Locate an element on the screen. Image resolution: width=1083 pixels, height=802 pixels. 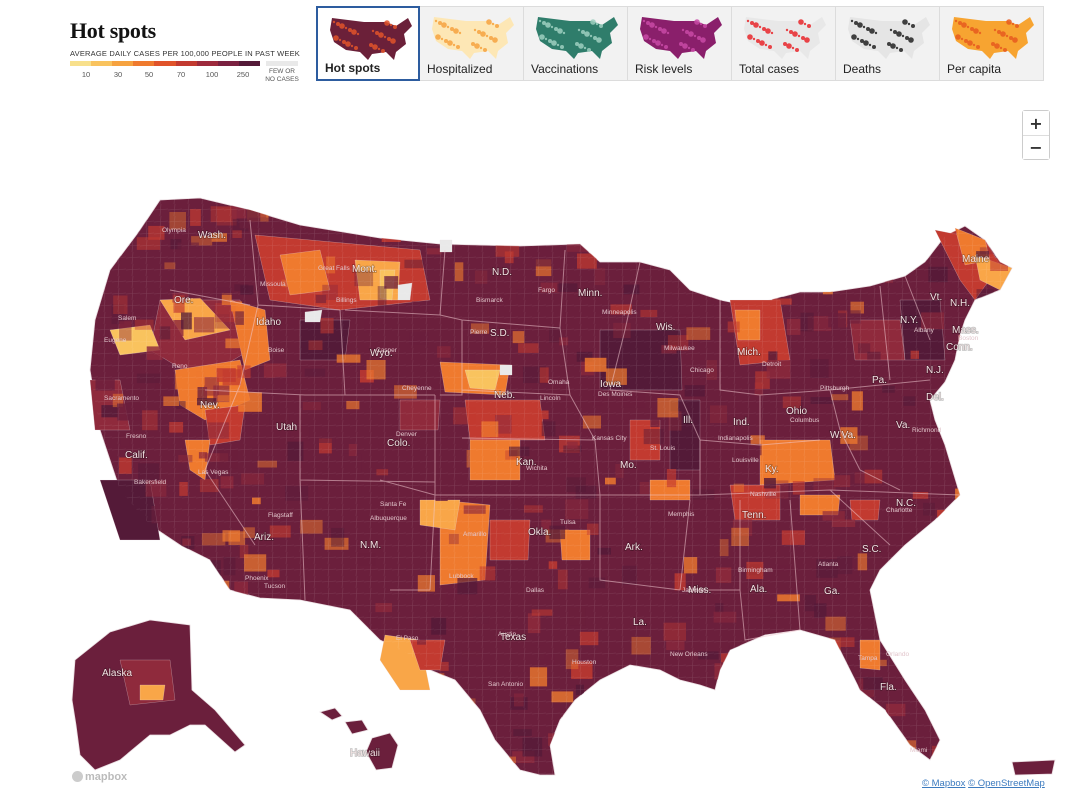
tab-total-cases: Total cases is located at coordinates (784, 43).